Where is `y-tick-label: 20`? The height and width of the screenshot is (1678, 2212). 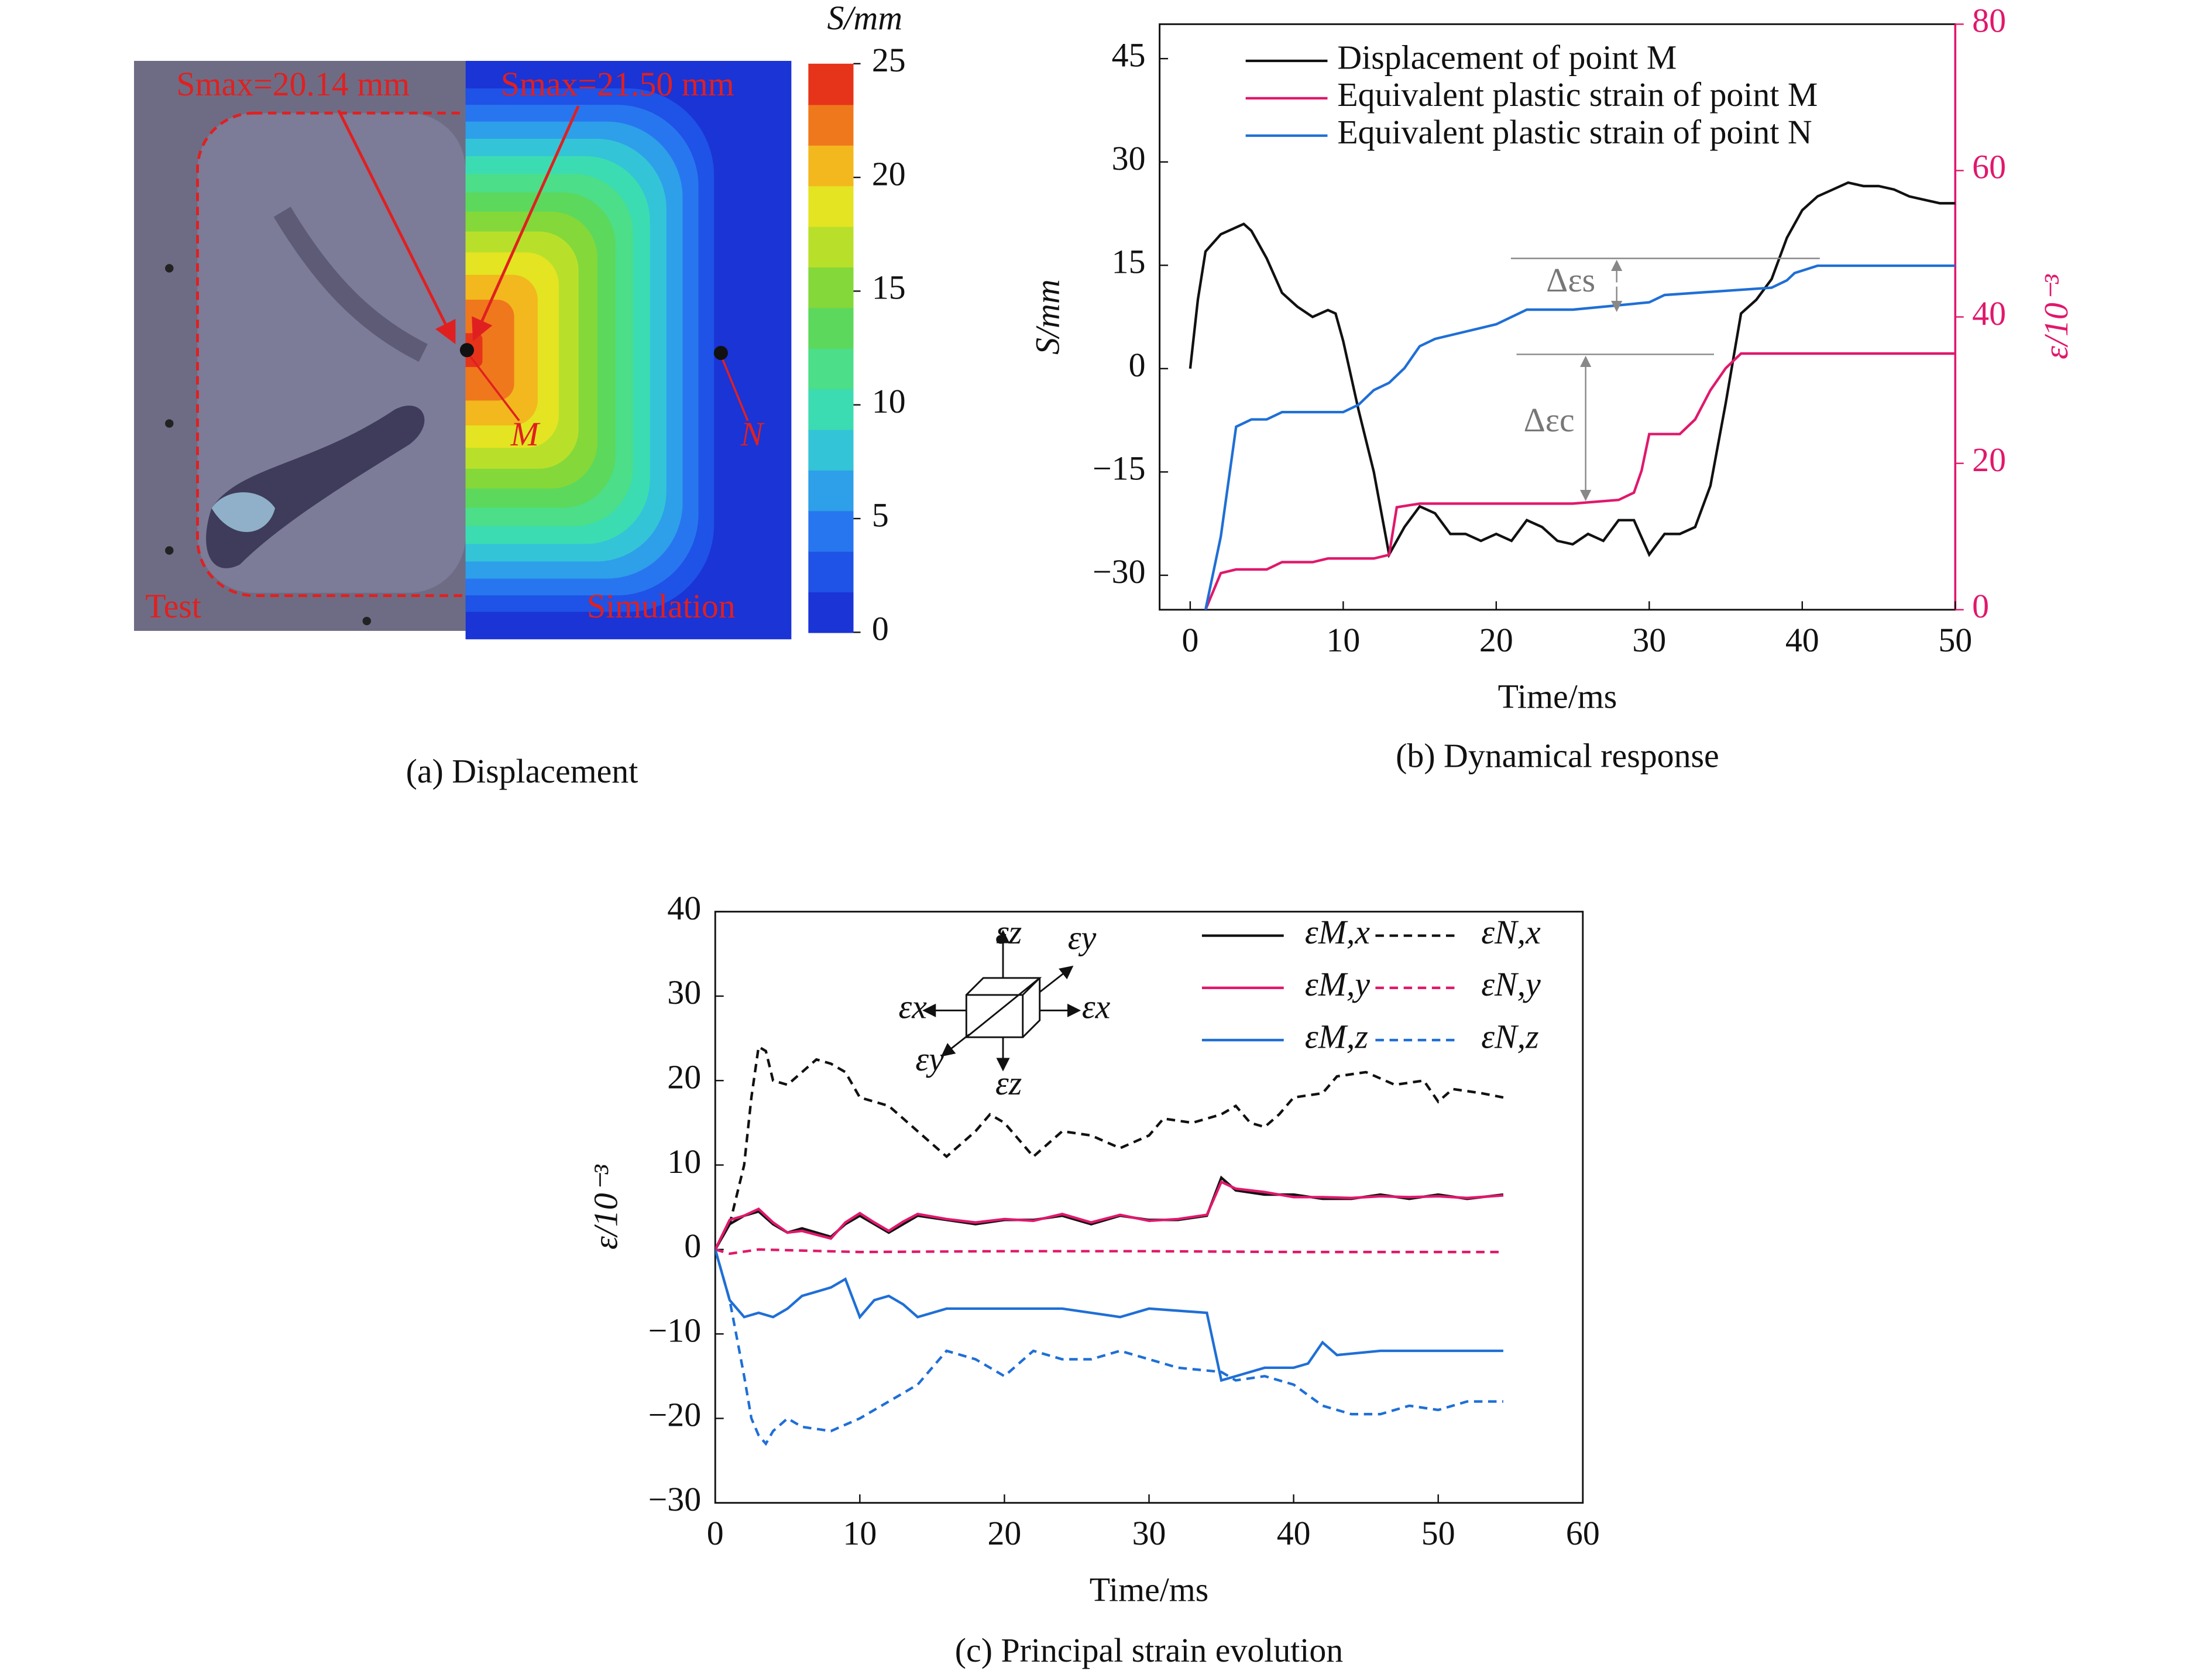 y-tick-label: 20 is located at coordinates (684, 1077).